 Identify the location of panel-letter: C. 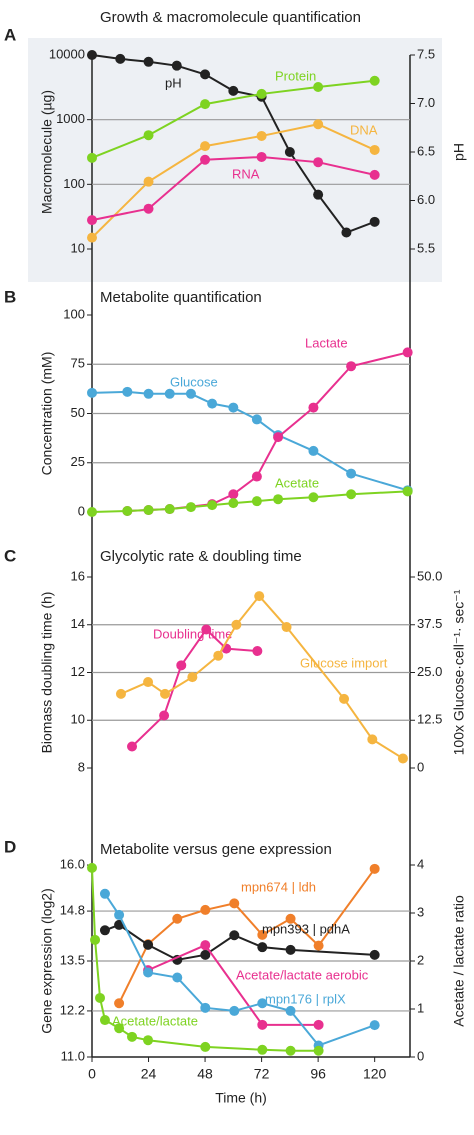
(10, 555).